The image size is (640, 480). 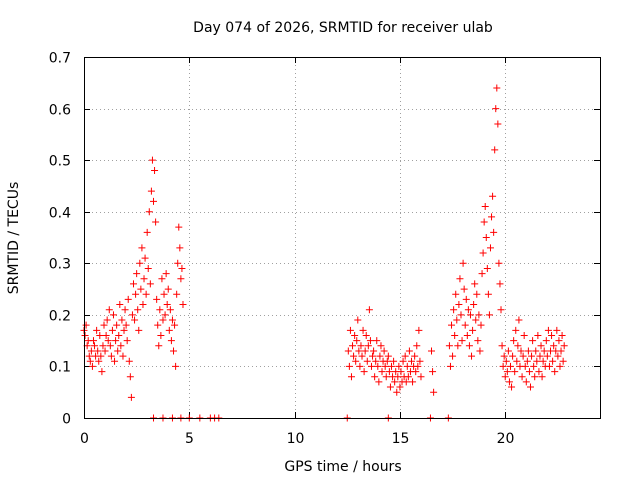 I want to click on y-tick-label: 0.7, so click(x=60, y=59).